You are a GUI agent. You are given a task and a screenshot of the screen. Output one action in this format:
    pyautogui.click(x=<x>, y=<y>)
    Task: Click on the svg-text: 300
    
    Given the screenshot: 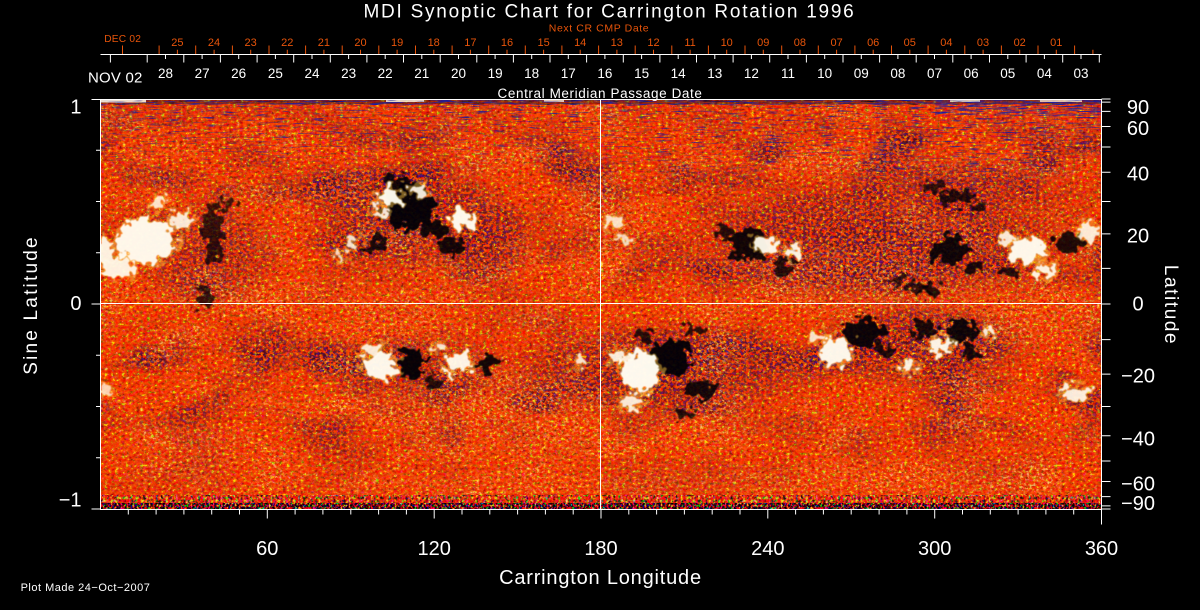 What is the action you would take?
    pyautogui.click(x=934, y=549)
    